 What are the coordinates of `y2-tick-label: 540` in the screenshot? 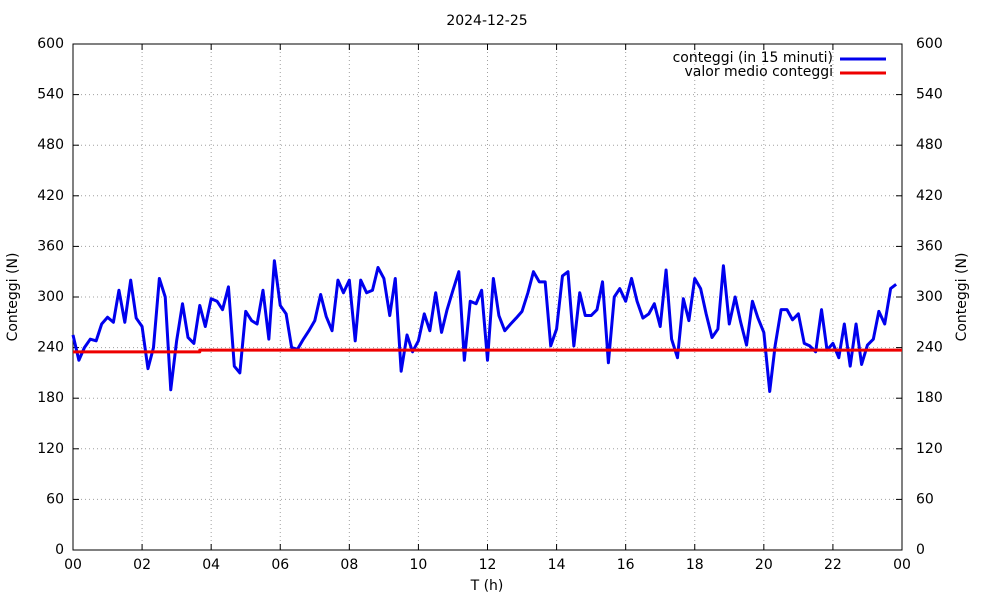 It's located at (929, 95).